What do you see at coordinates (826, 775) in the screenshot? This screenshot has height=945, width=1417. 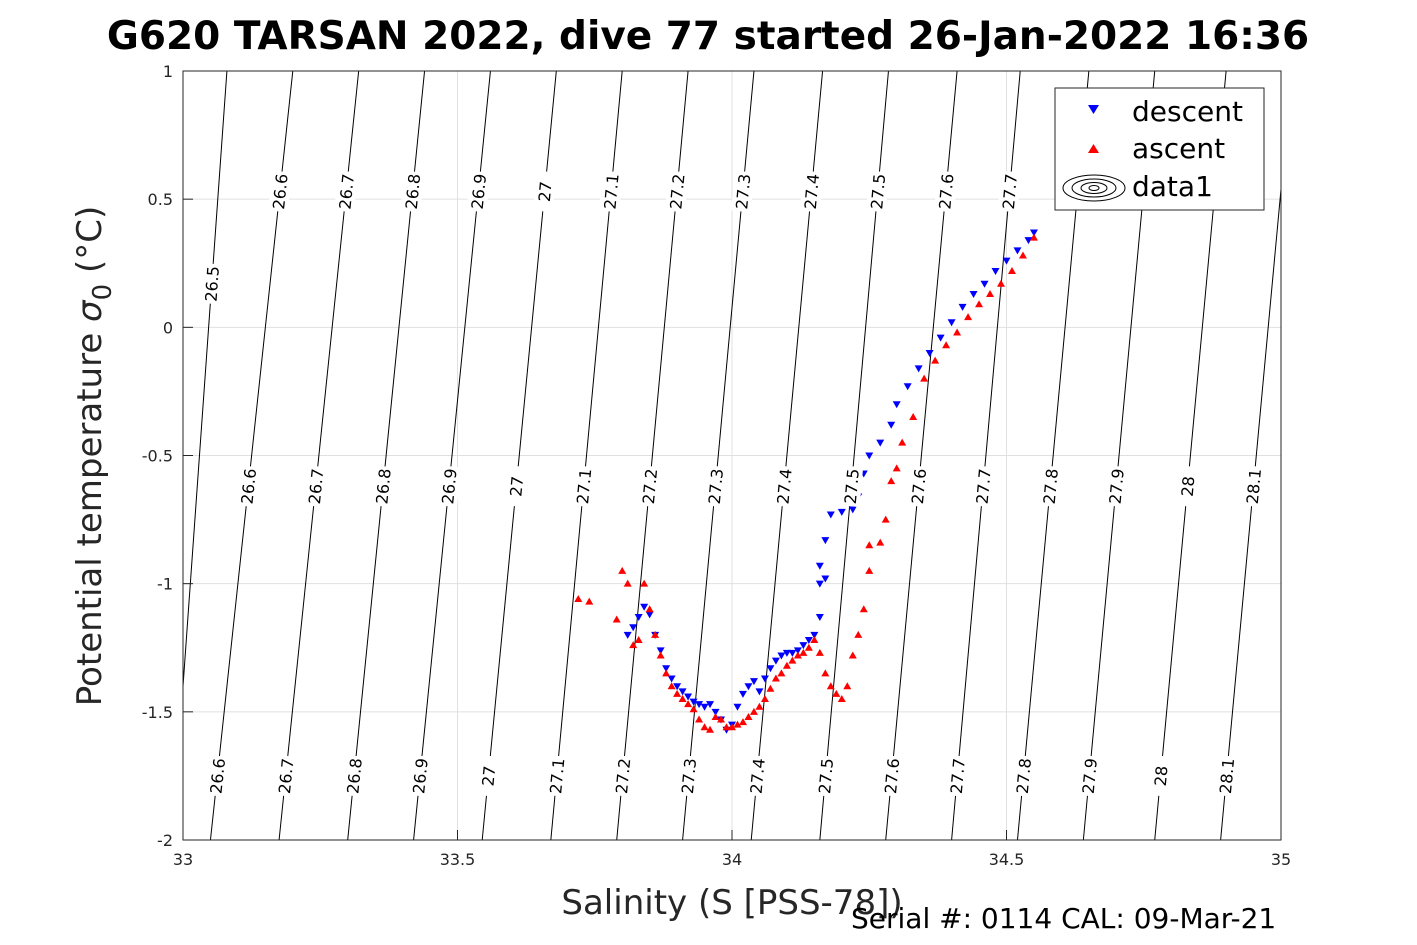 I see `contour-label: 27.5` at bounding box center [826, 775].